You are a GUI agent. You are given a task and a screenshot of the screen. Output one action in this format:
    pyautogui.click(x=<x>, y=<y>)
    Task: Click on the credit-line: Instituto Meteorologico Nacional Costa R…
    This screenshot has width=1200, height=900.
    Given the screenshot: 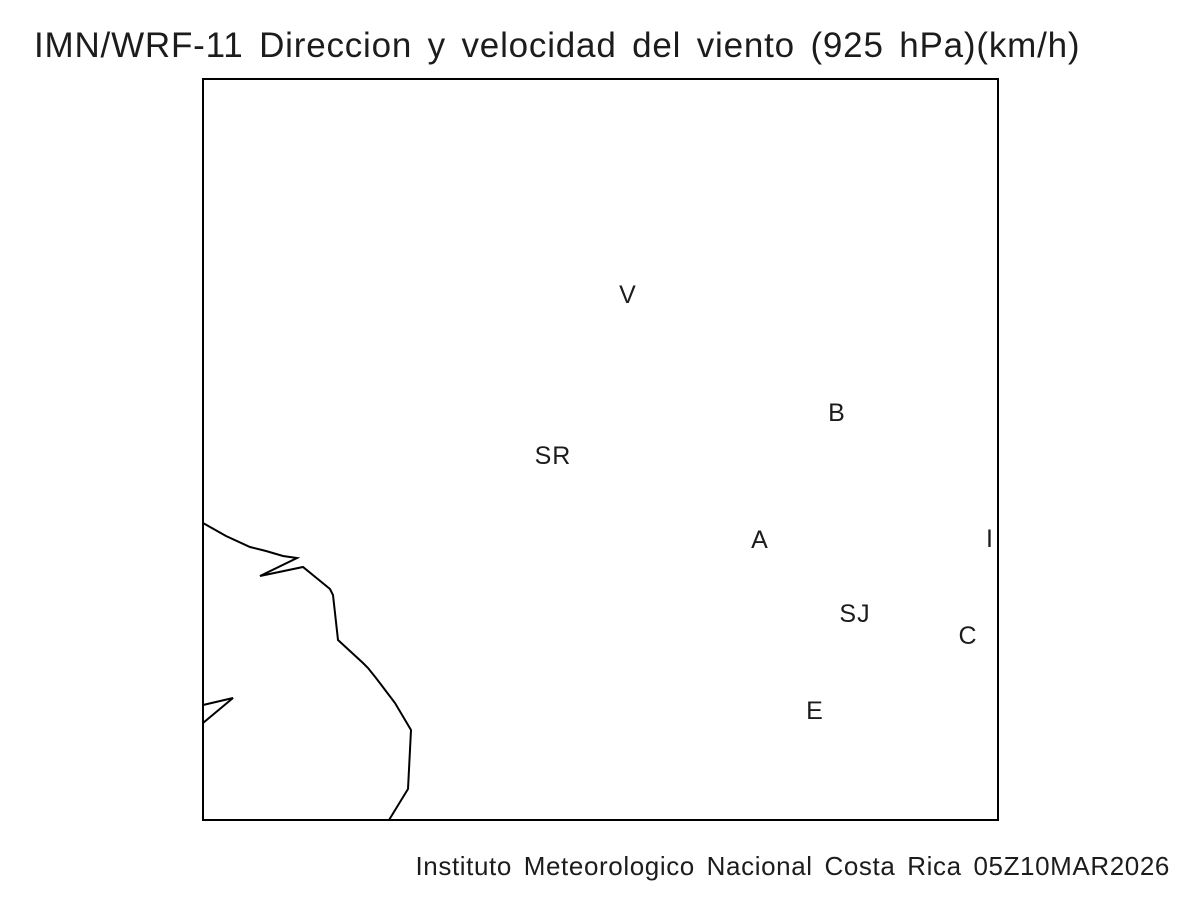 What is the action you would take?
    pyautogui.click(x=792, y=866)
    